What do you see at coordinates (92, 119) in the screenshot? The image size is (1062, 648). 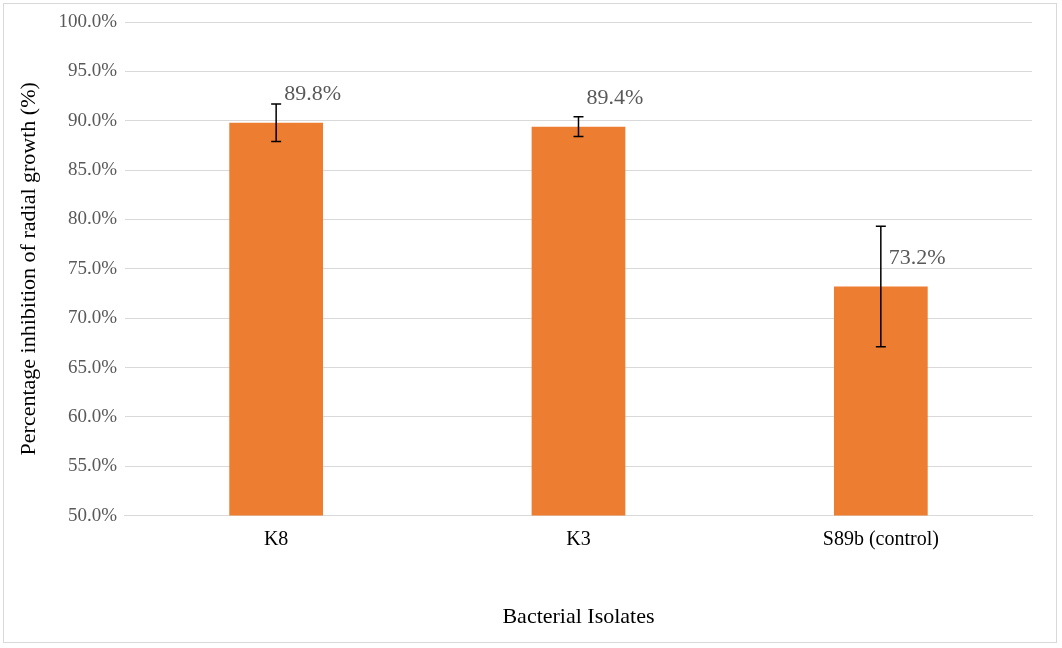 I see `y-tick-label: 90.0%` at bounding box center [92, 119].